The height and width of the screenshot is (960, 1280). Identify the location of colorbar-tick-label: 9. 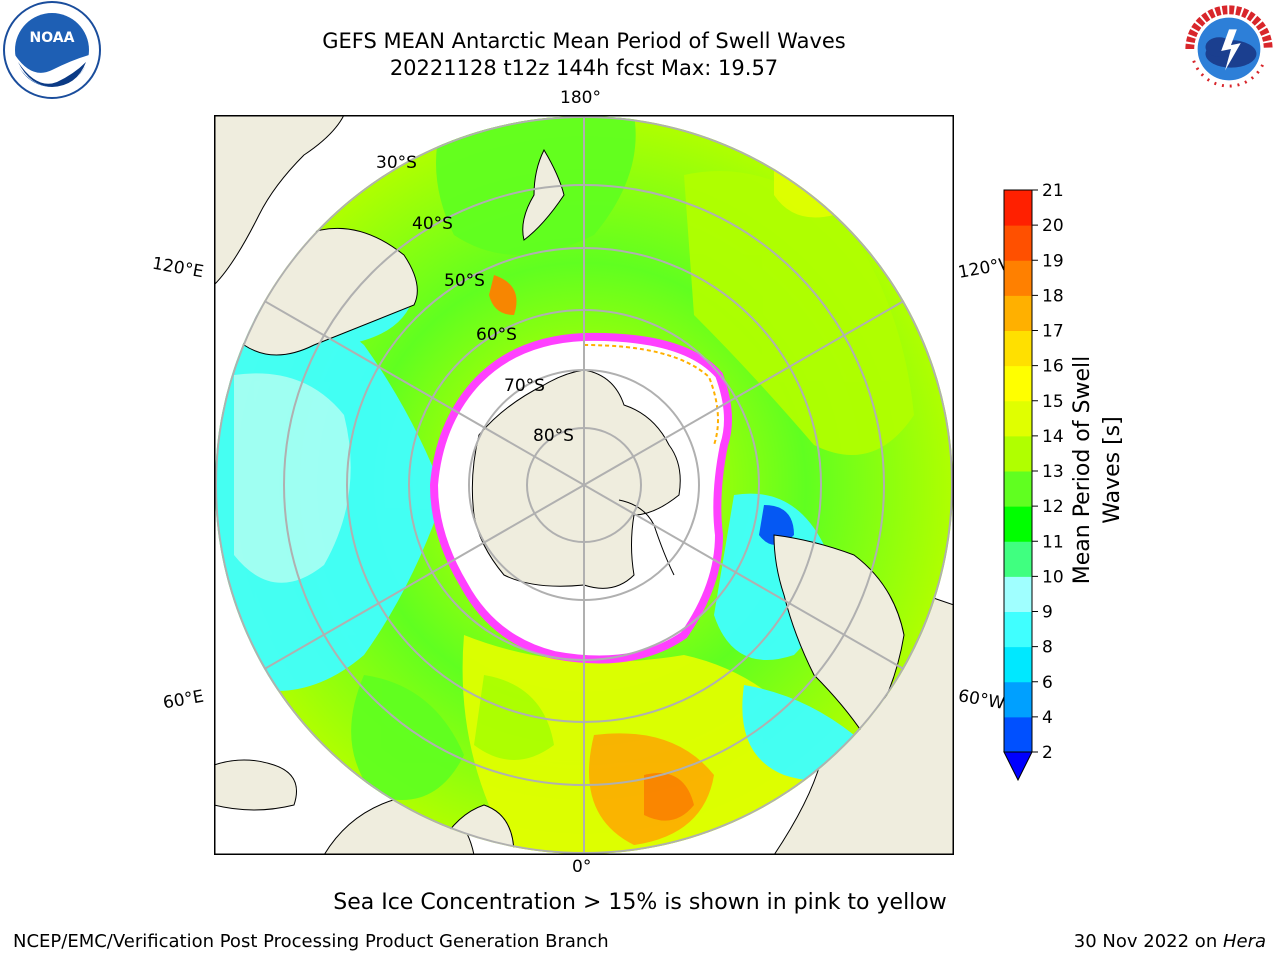
(1047, 613).